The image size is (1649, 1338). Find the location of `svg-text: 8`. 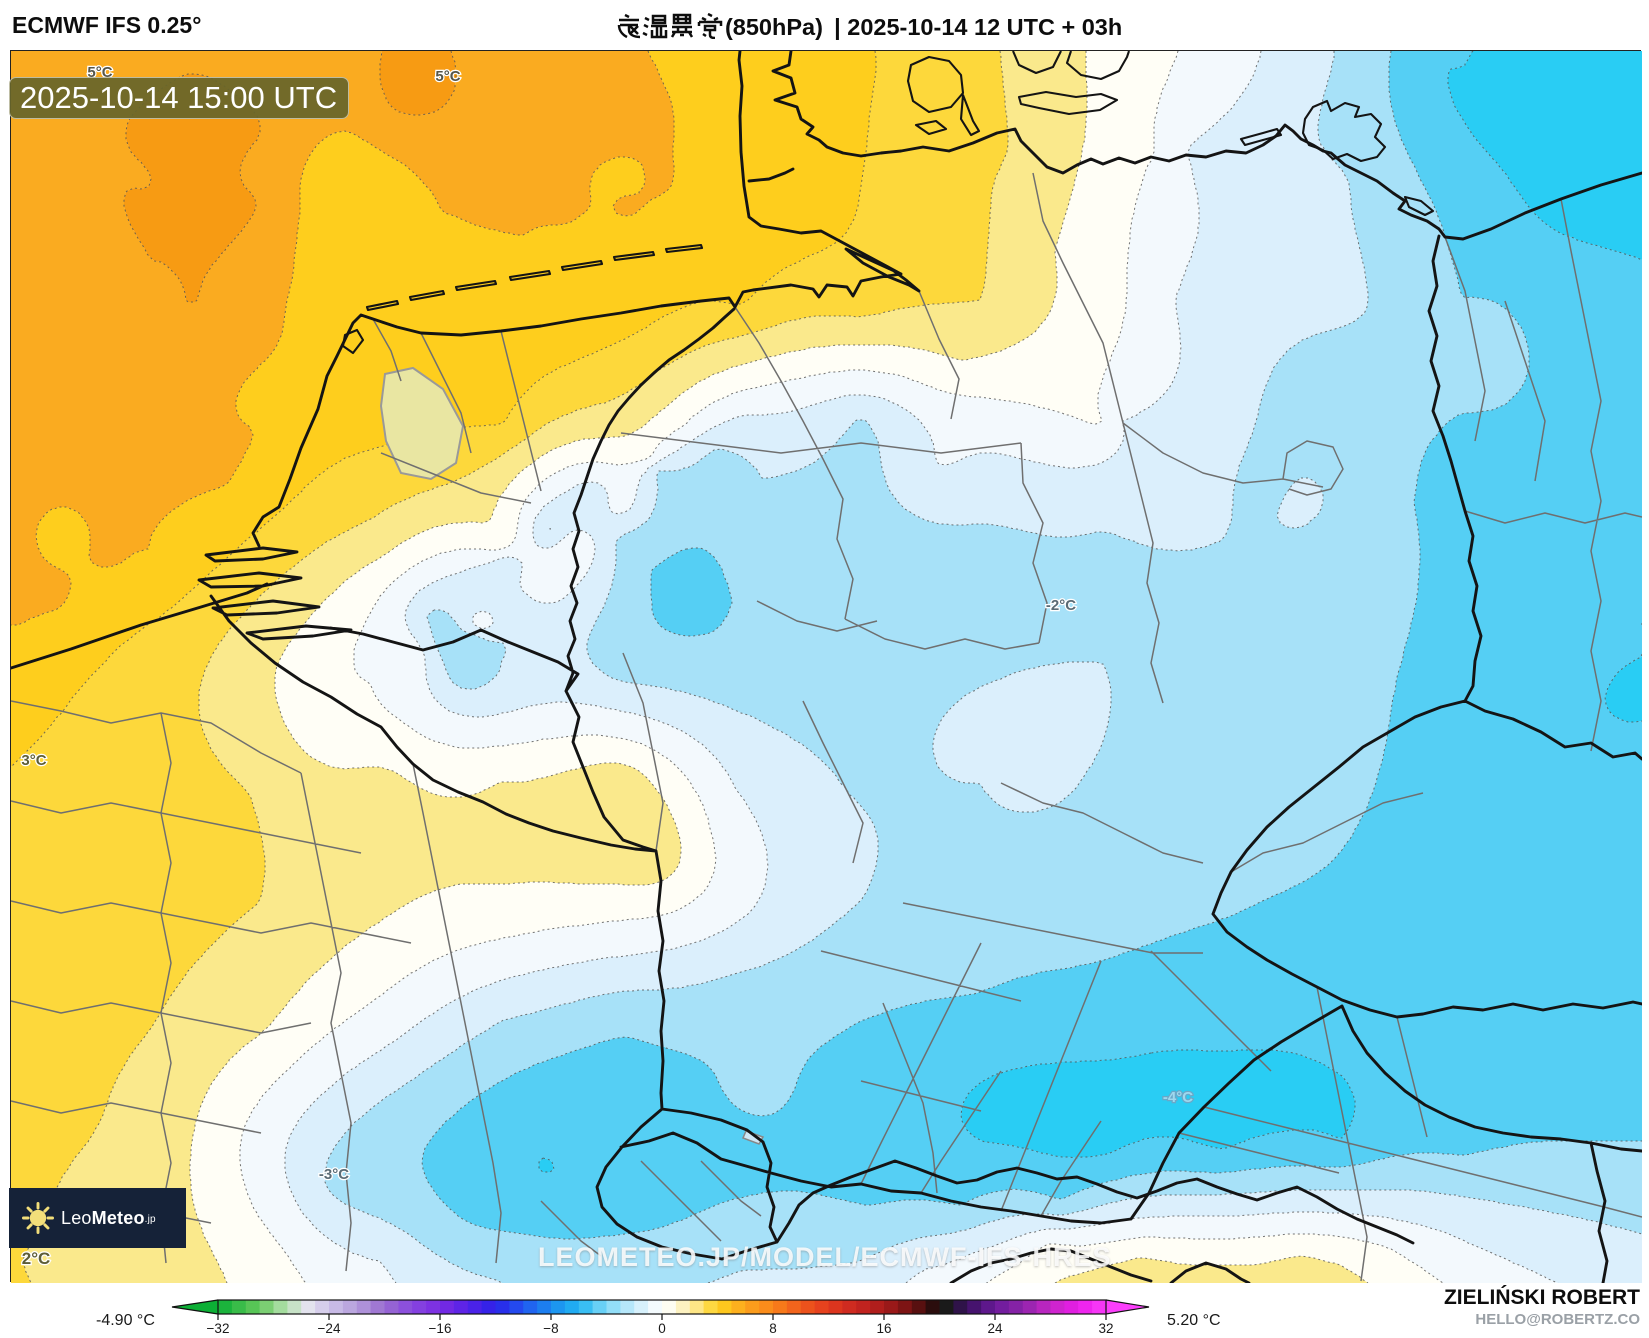

svg-text: 8 is located at coordinates (773, 1328).